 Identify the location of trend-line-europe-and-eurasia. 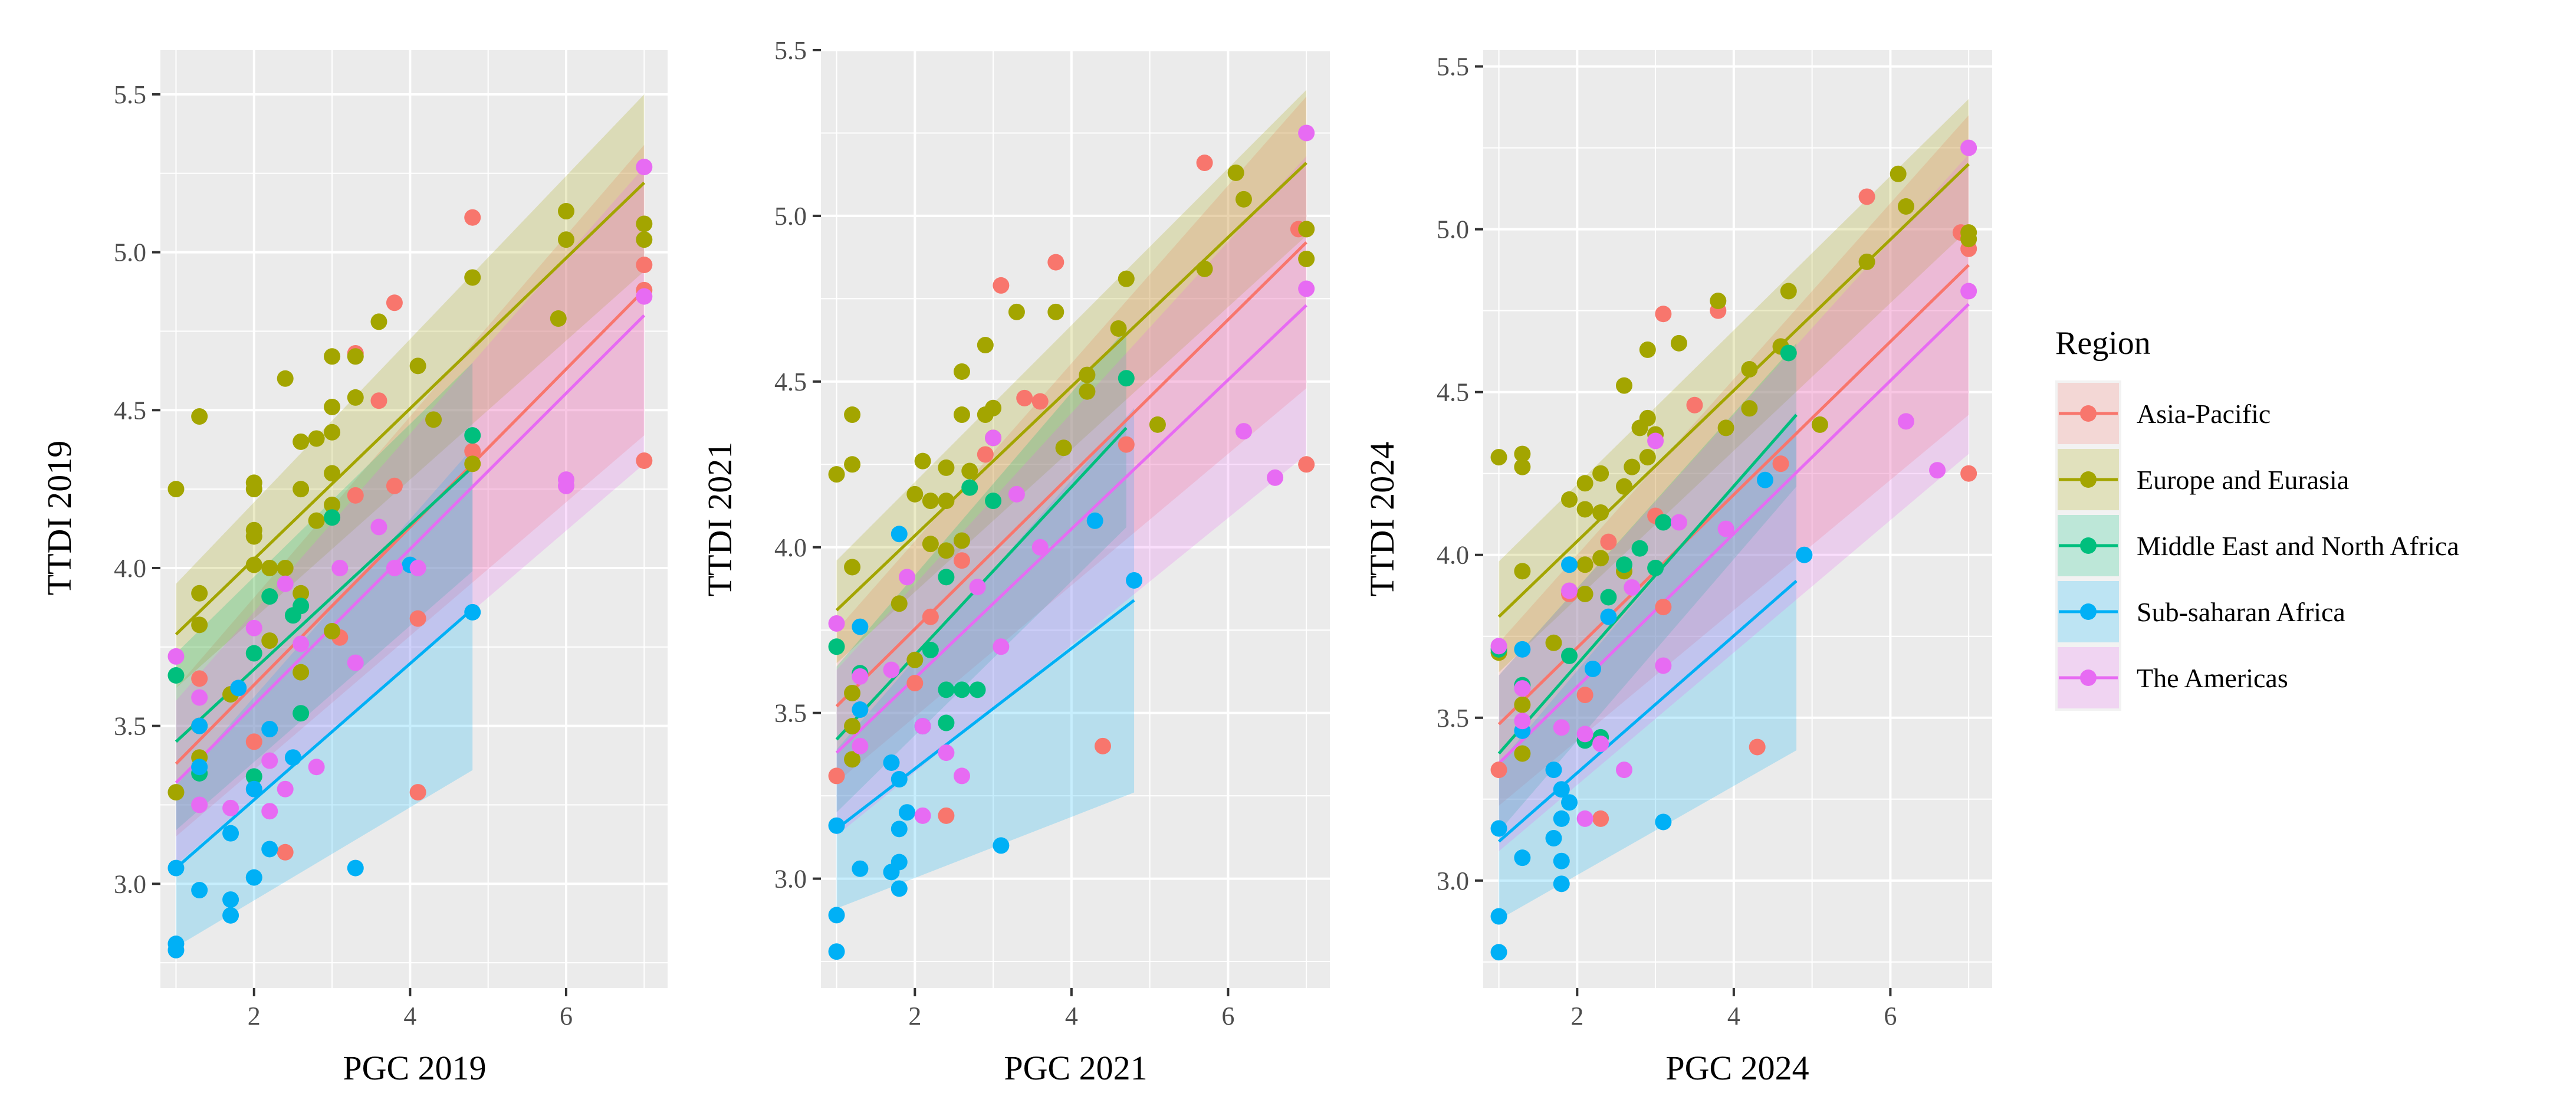
(1733, 390).